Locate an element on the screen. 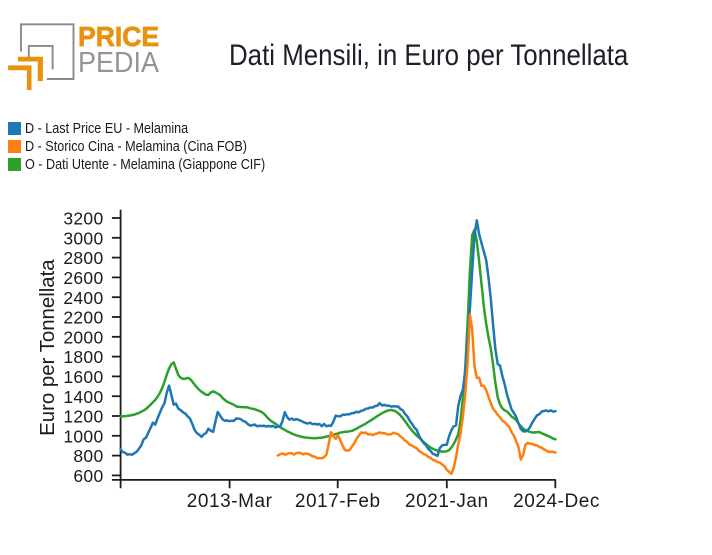 The height and width of the screenshot is (555, 712). svg-text: 1600 is located at coordinates (83, 377).